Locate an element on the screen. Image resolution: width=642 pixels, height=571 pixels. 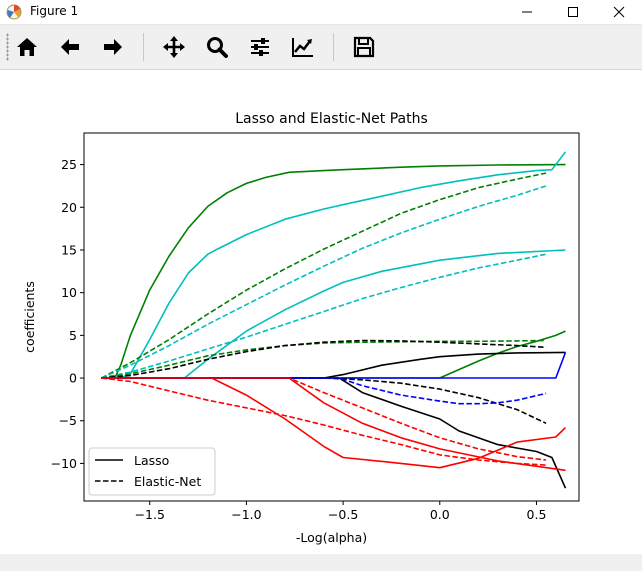
toolbar-grip is located at coordinates (7, 47).